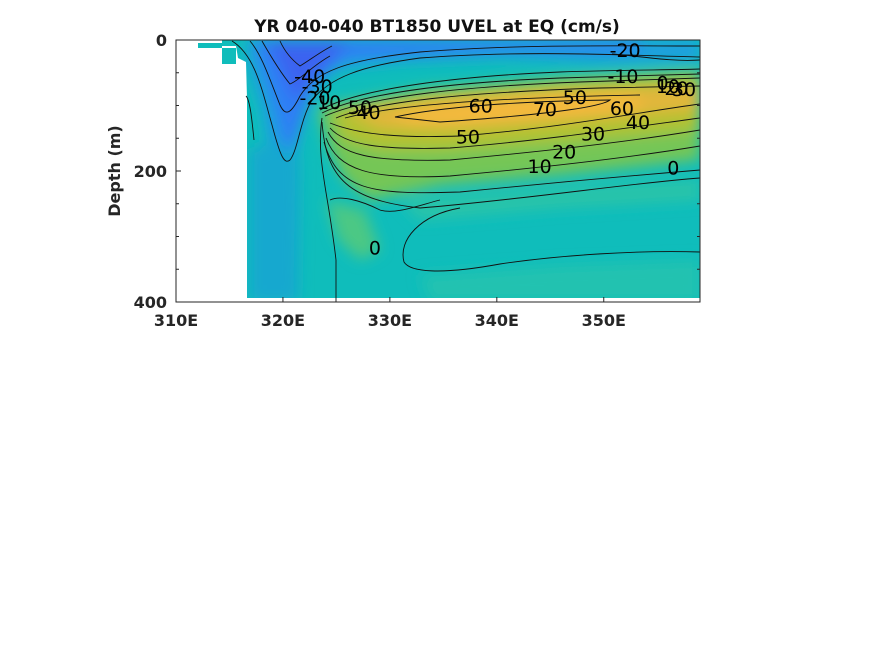 The width and height of the screenshot is (875, 656). What do you see at coordinates (604, 320) in the screenshot?
I see `x-tick-label: 350E` at bounding box center [604, 320].